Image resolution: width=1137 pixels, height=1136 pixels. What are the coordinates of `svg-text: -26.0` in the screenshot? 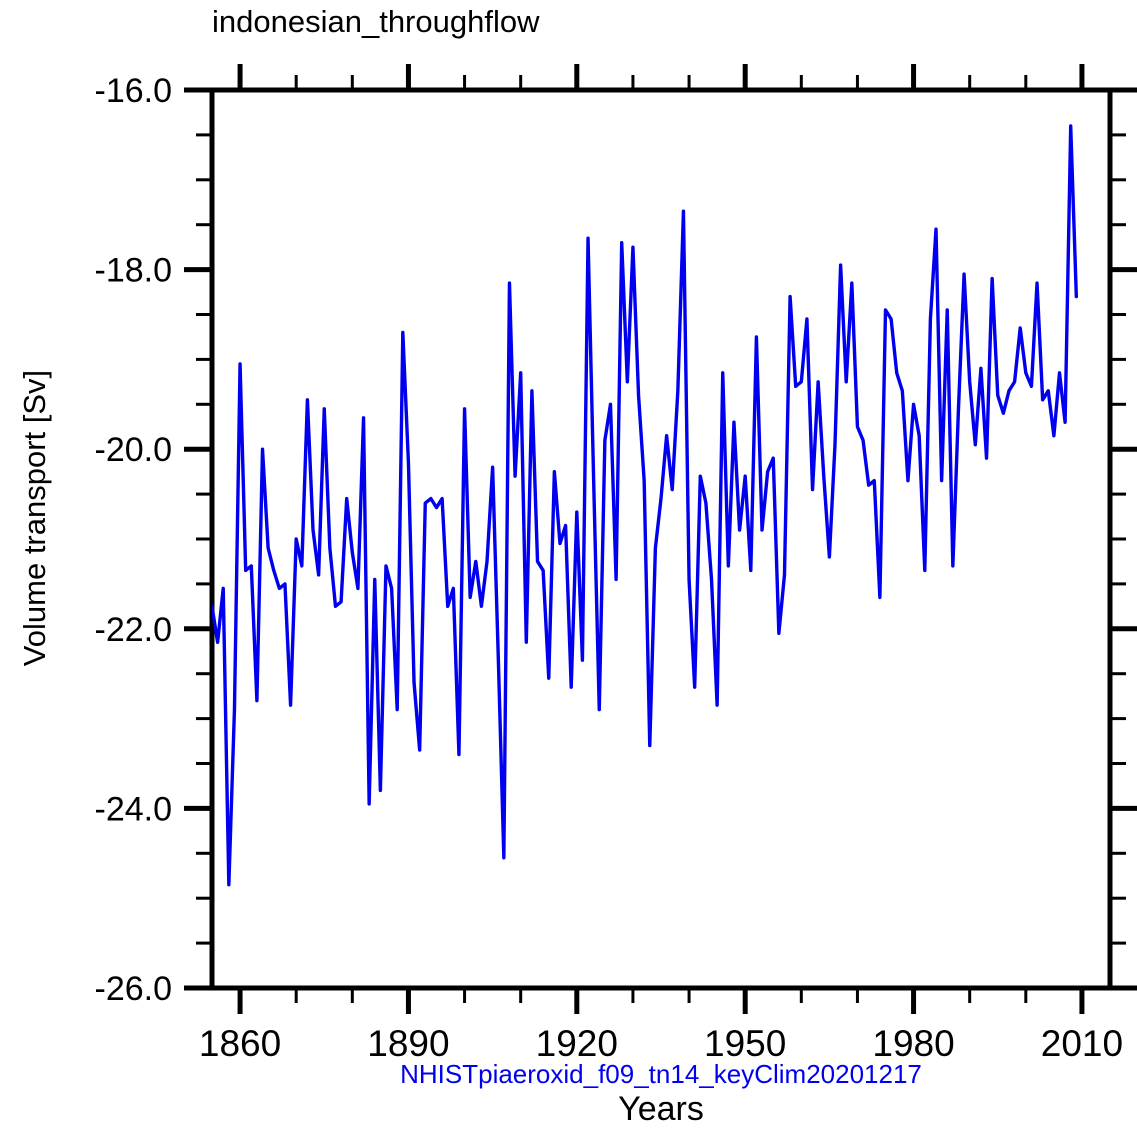 It's located at (134, 989).